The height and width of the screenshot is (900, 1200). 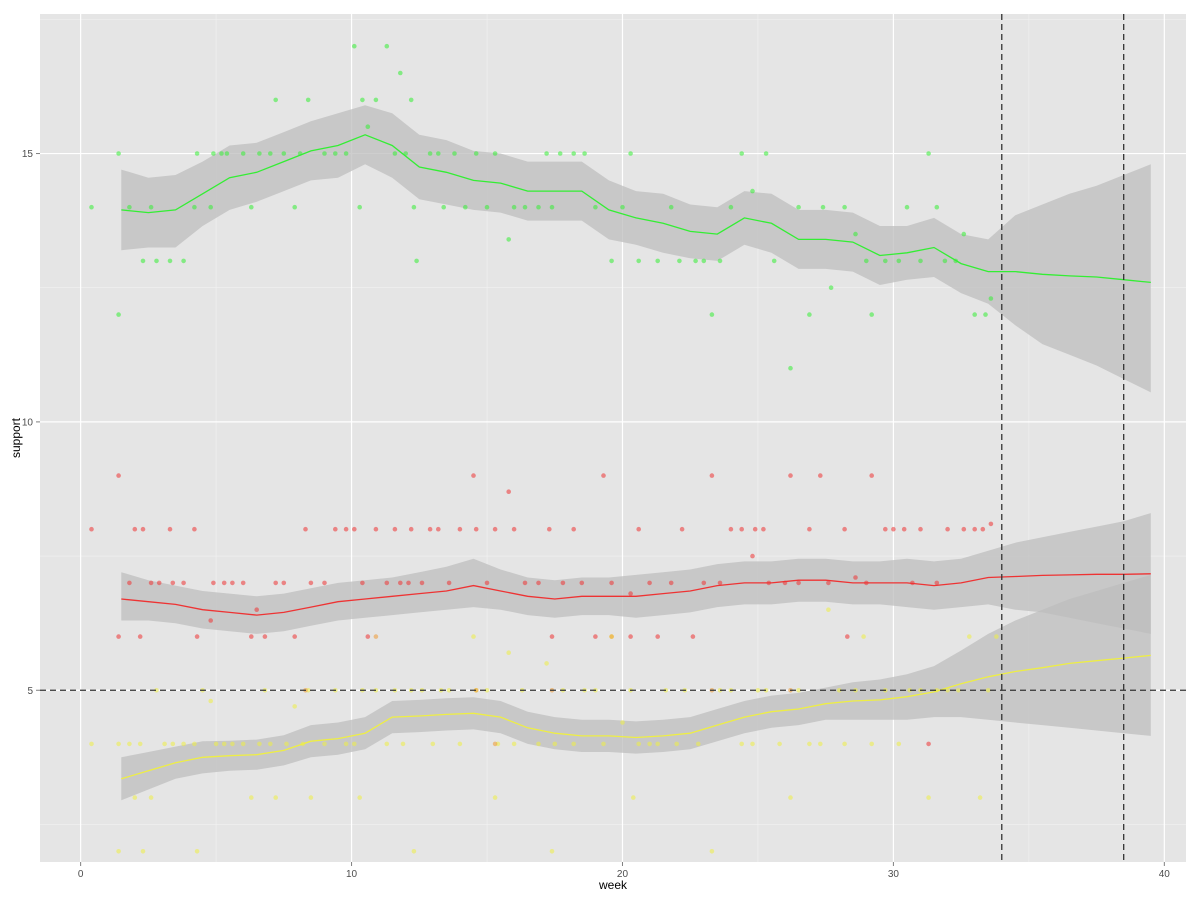 I want to click on y-tick-label: 5, so click(x=30, y=691).